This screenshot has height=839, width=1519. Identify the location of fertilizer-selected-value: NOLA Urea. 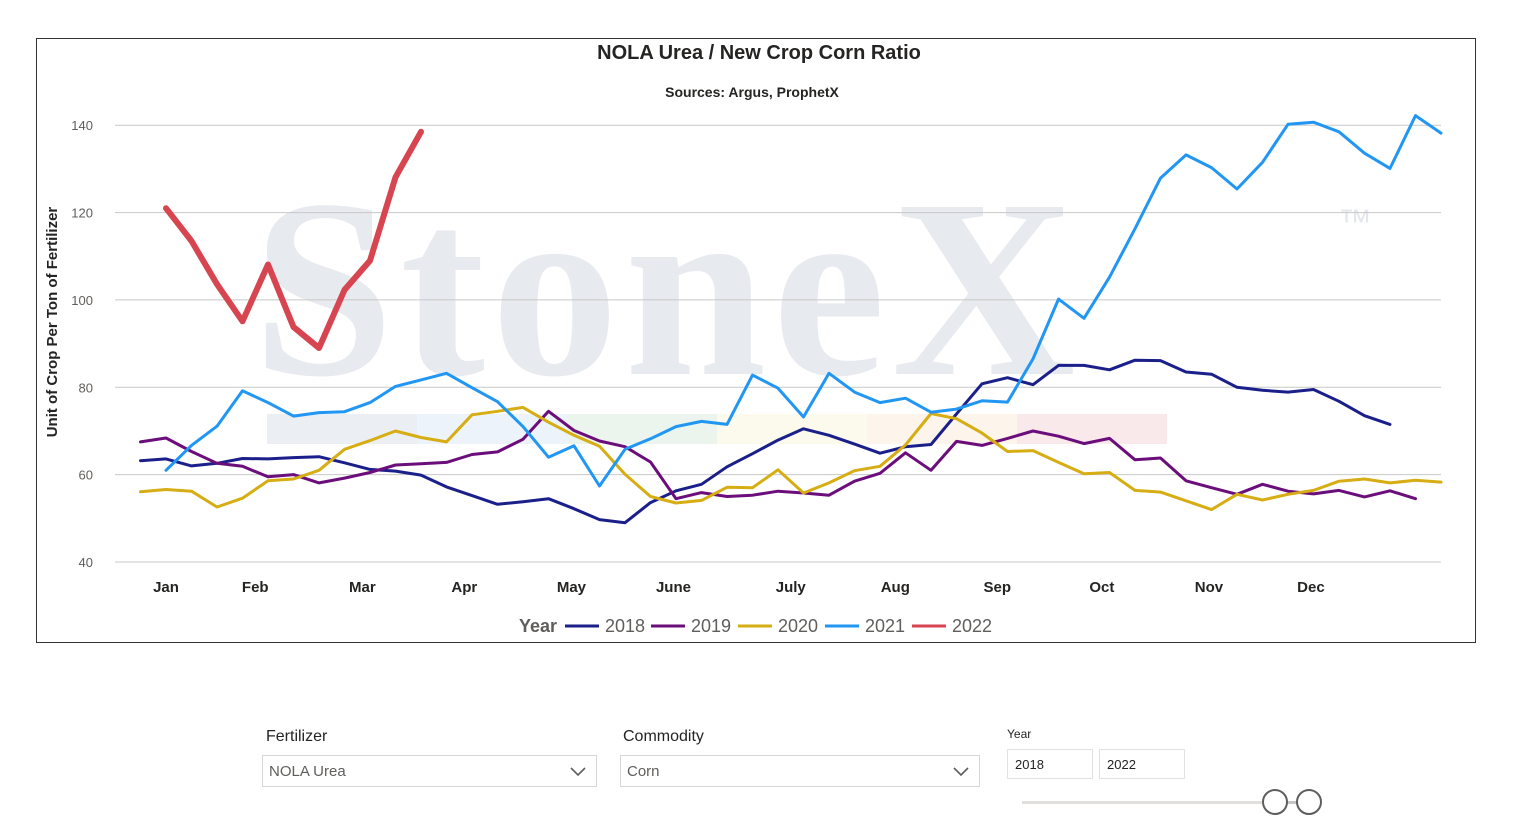
(307, 771).